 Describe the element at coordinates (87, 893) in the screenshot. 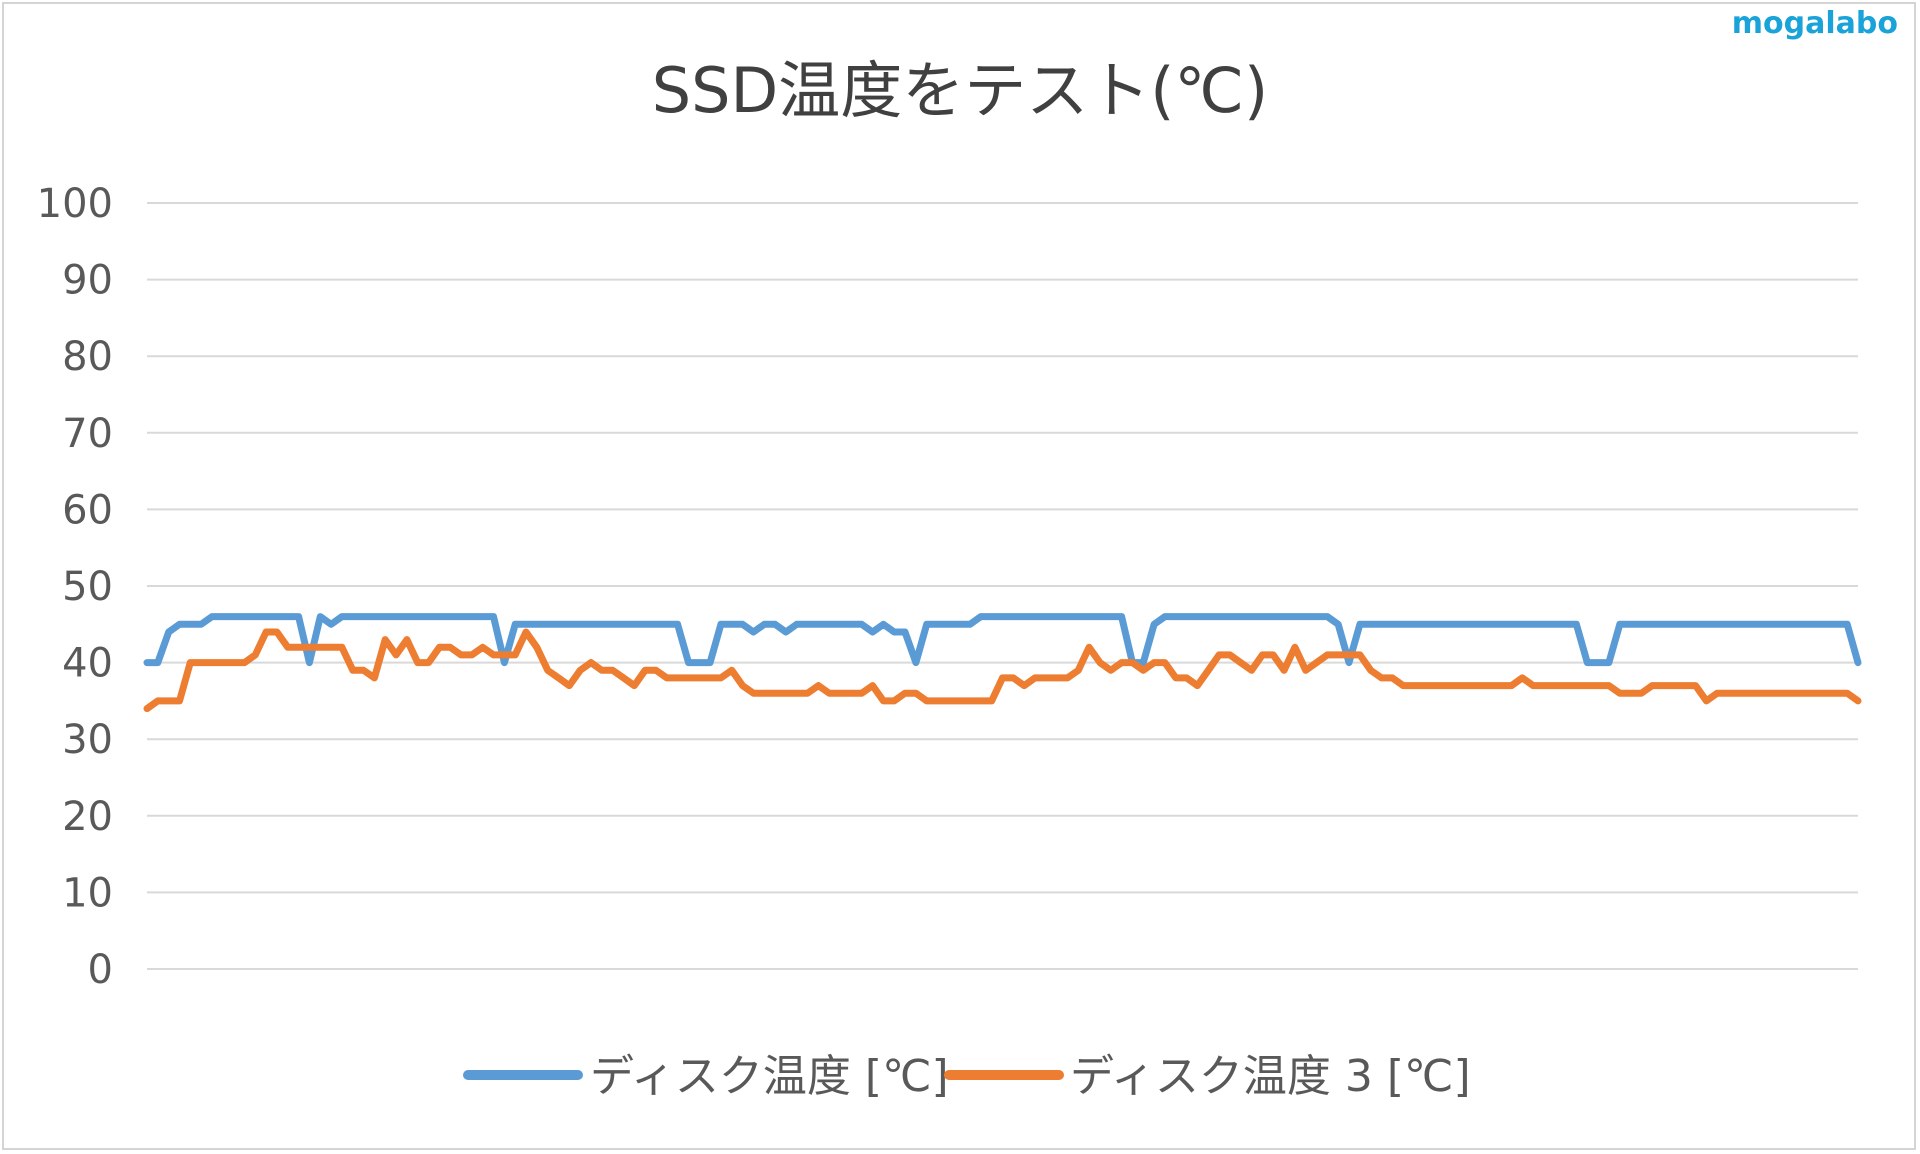

I see `y-tick-label: 10` at that location.